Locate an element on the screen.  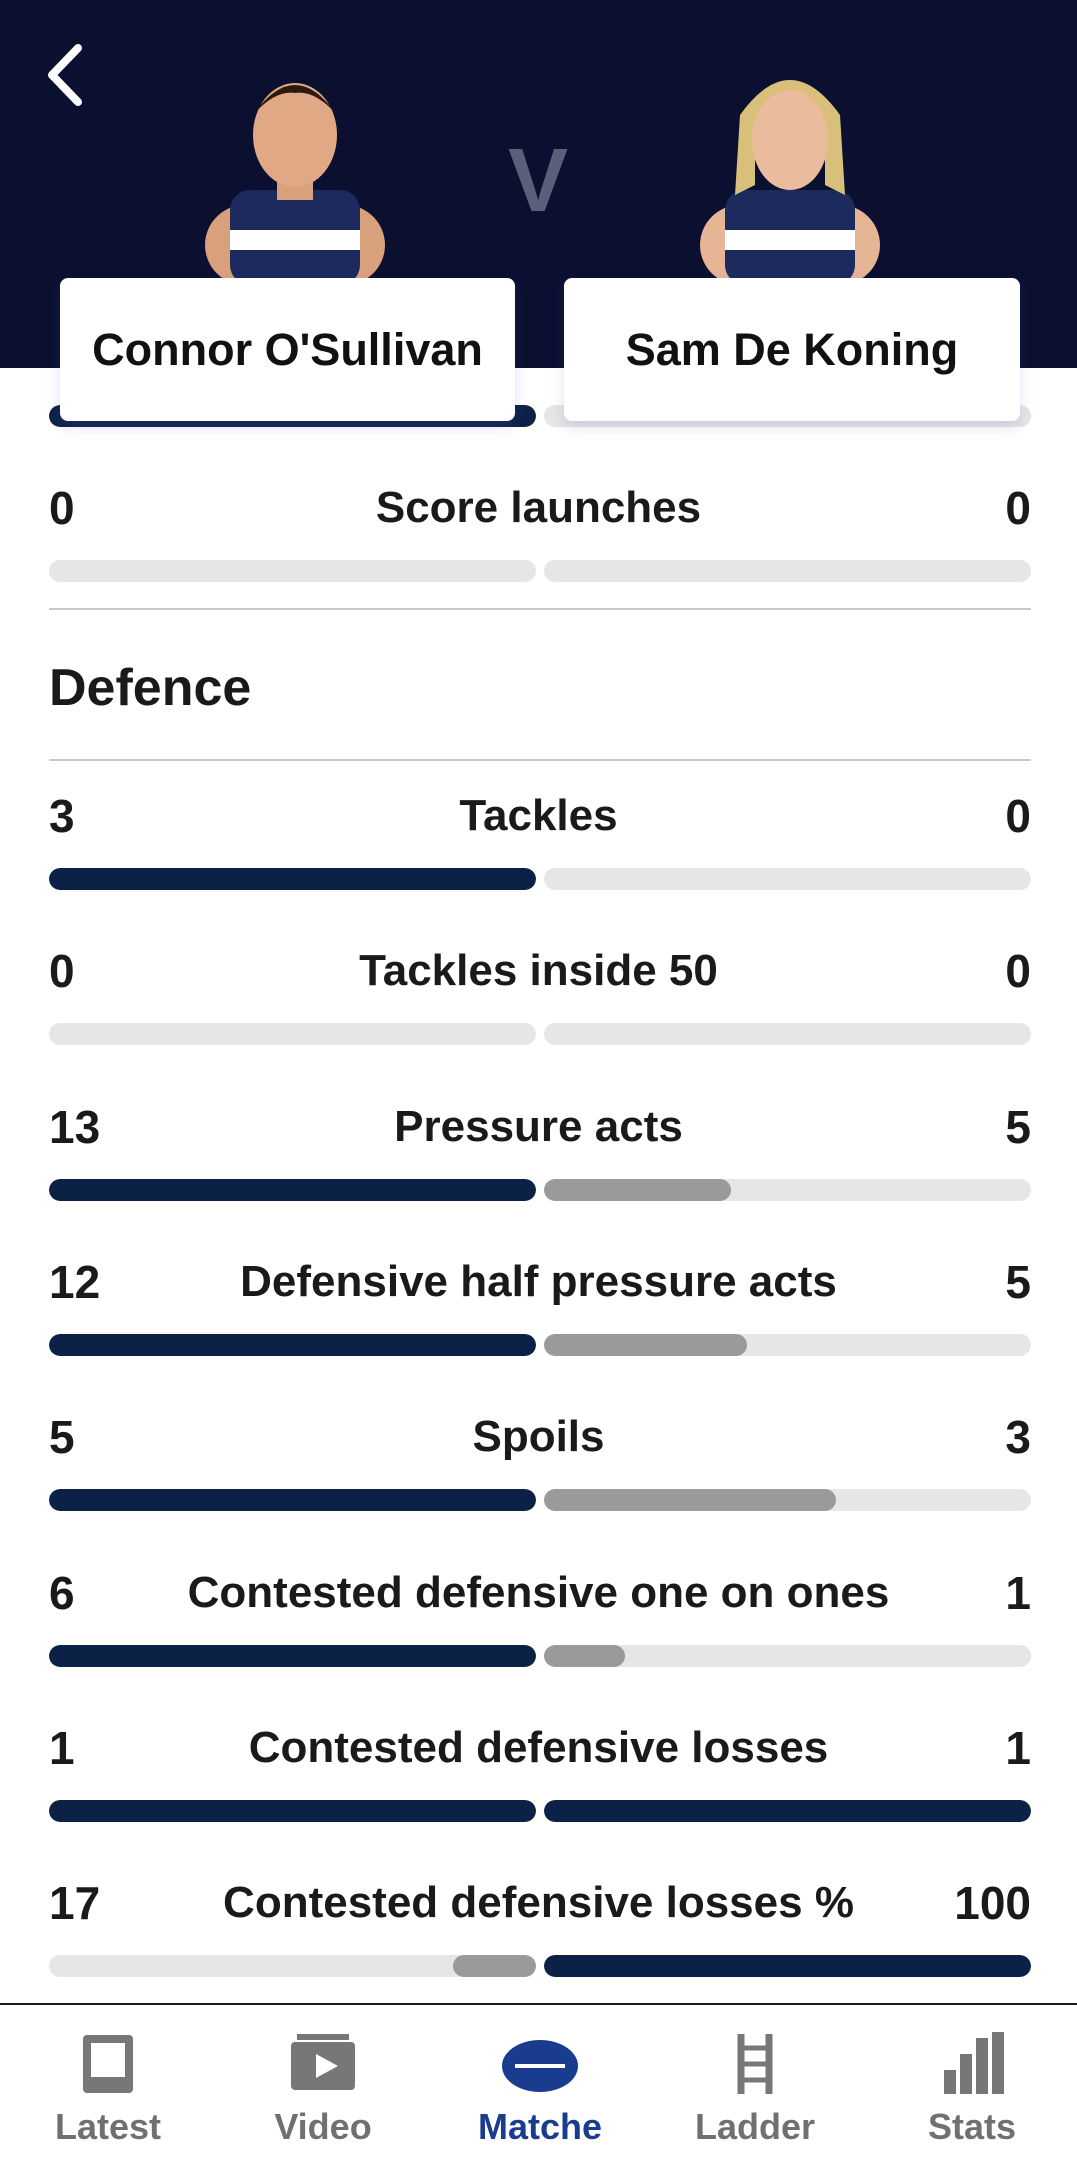
stat-label: Tackles inside 50 is located at coordinates (538, 971).